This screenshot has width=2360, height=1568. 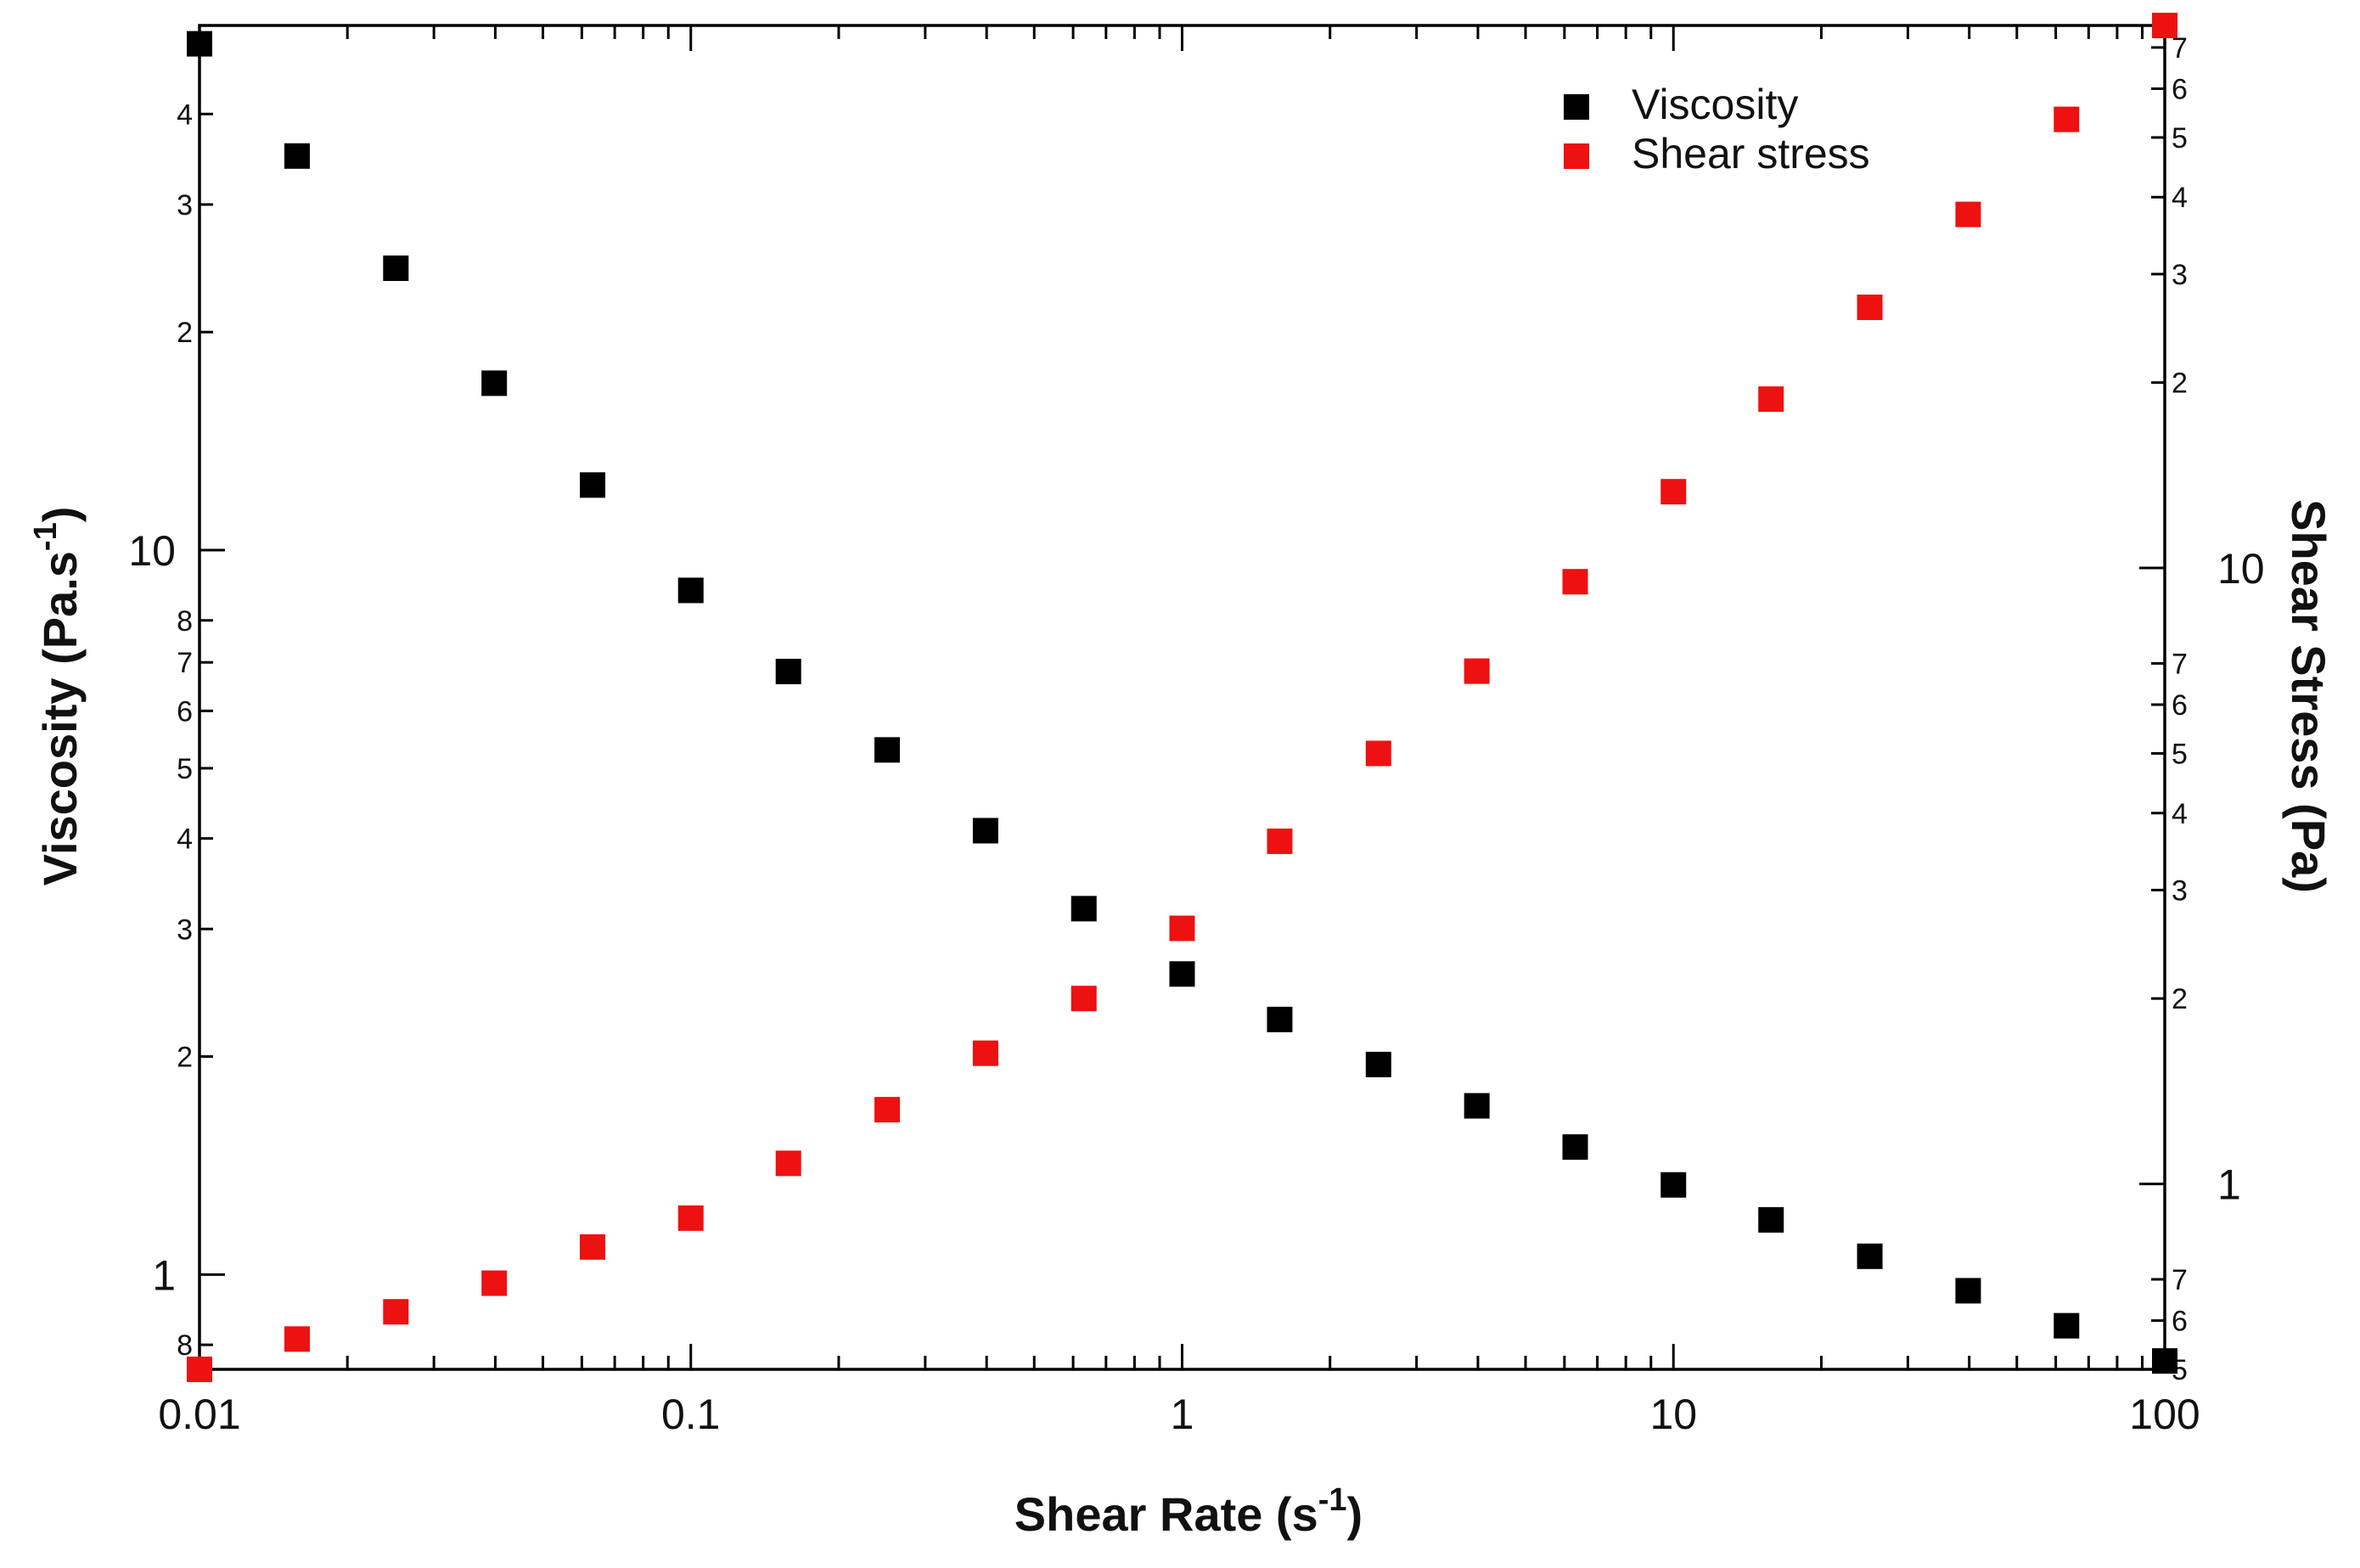 I want to click on x-axis-title-sup: -1, so click(x=1332, y=1500).